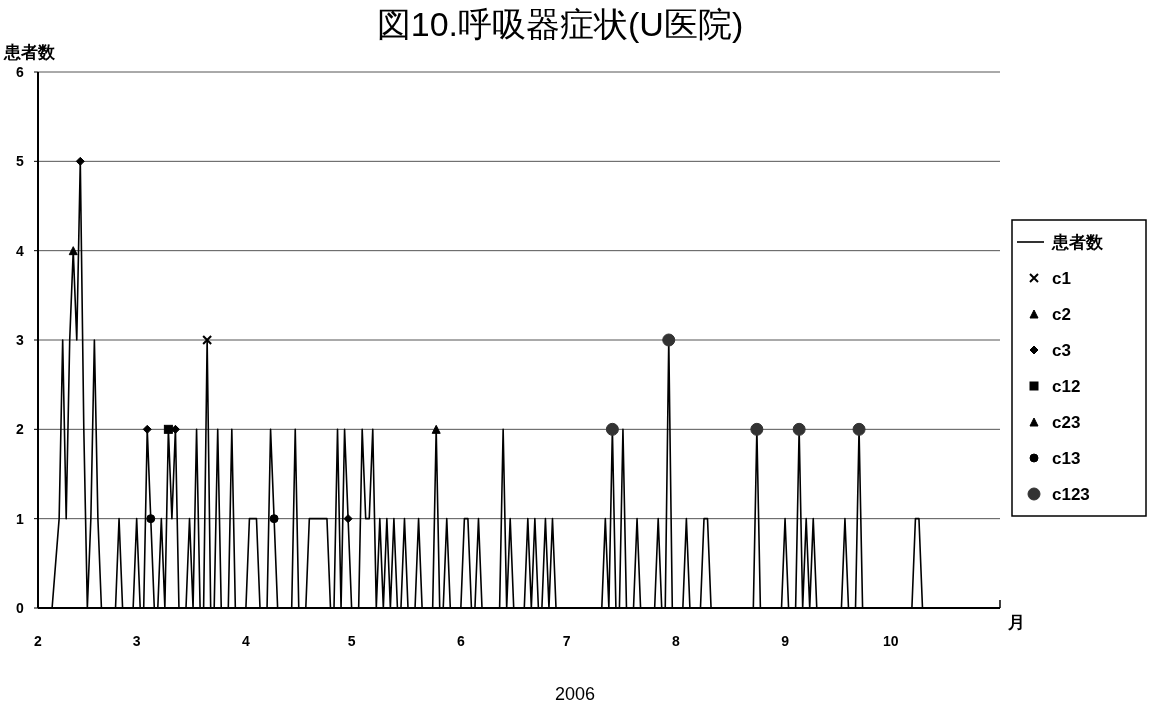 This screenshot has width=1151, height=712. What do you see at coordinates (460, 641) in the screenshot?
I see `x-tick-label: 6` at bounding box center [460, 641].